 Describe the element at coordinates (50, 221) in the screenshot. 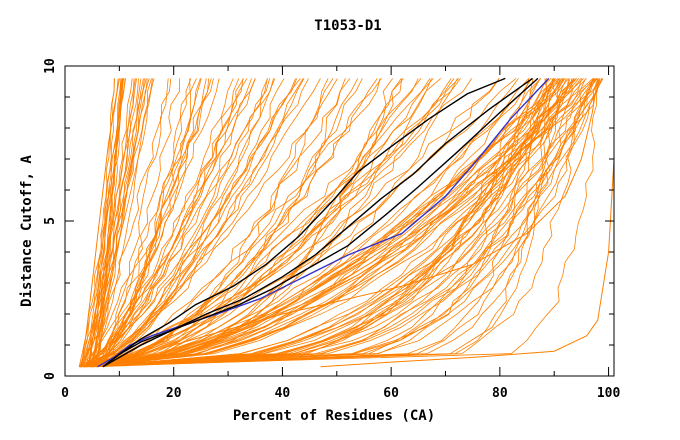

I see `y-tick-label: 5` at that location.